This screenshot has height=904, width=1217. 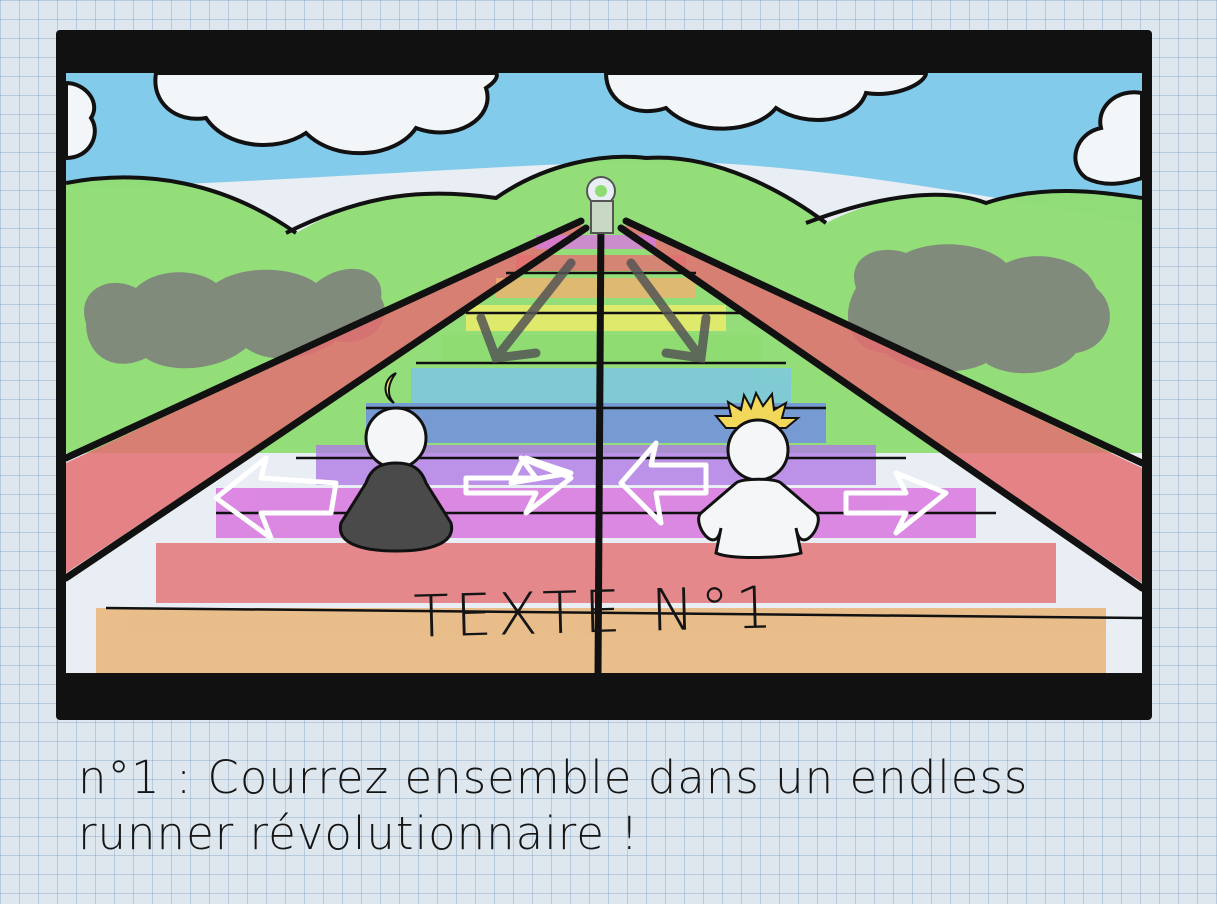 I want to click on cloud-top-center, so click(x=766, y=102).